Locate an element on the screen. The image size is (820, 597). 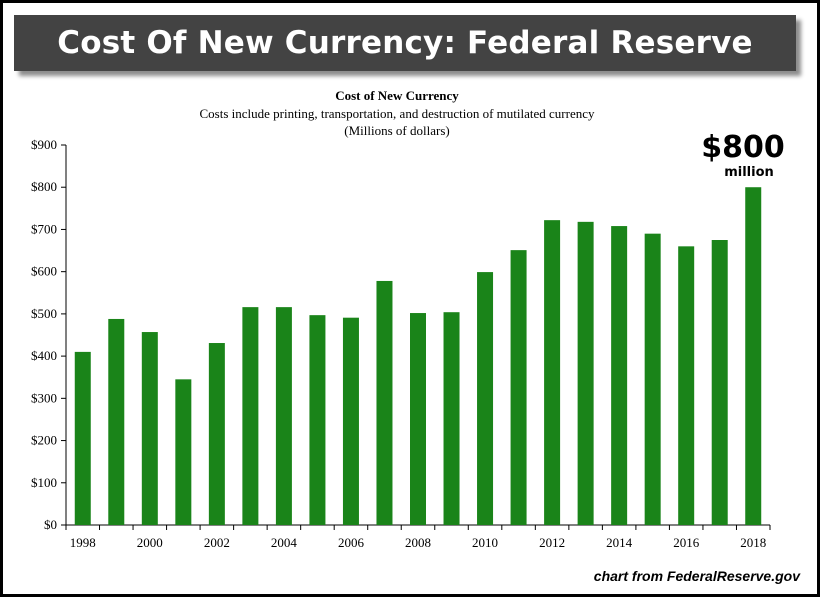
bar-2010 is located at coordinates (485, 398).